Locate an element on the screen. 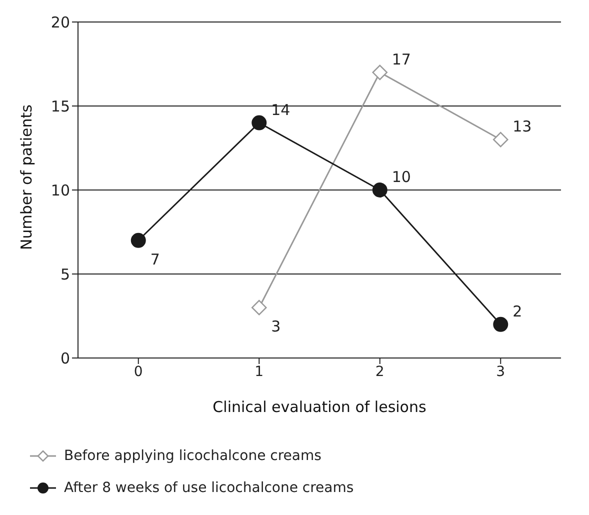 Image resolution: width=589 pixels, height=515 pixels. y-axis-title: Number of patients is located at coordinates (26, 177).